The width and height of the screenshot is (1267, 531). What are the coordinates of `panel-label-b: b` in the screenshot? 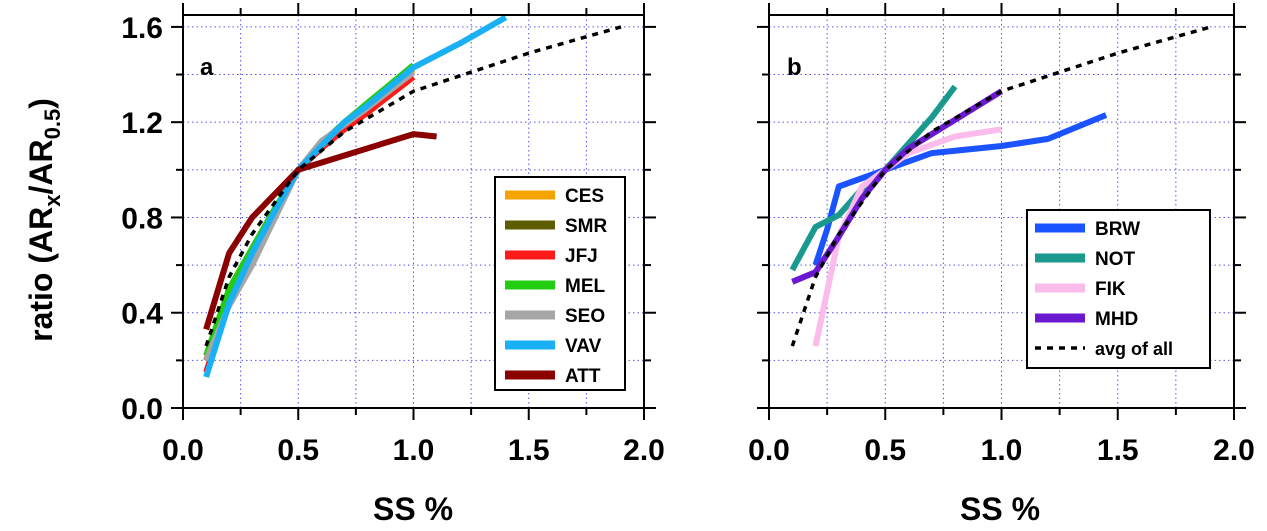 It's located at (794, 67).